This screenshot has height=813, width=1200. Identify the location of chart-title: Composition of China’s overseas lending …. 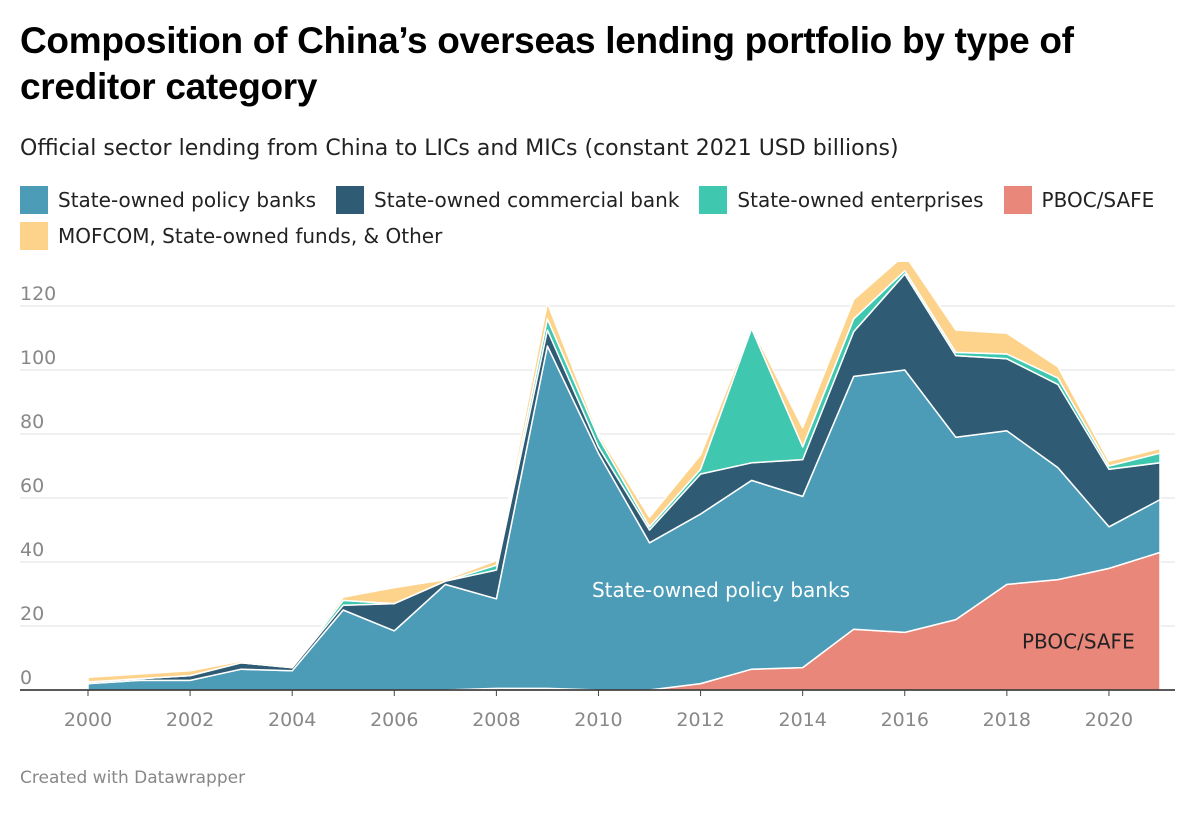
(547, 63).